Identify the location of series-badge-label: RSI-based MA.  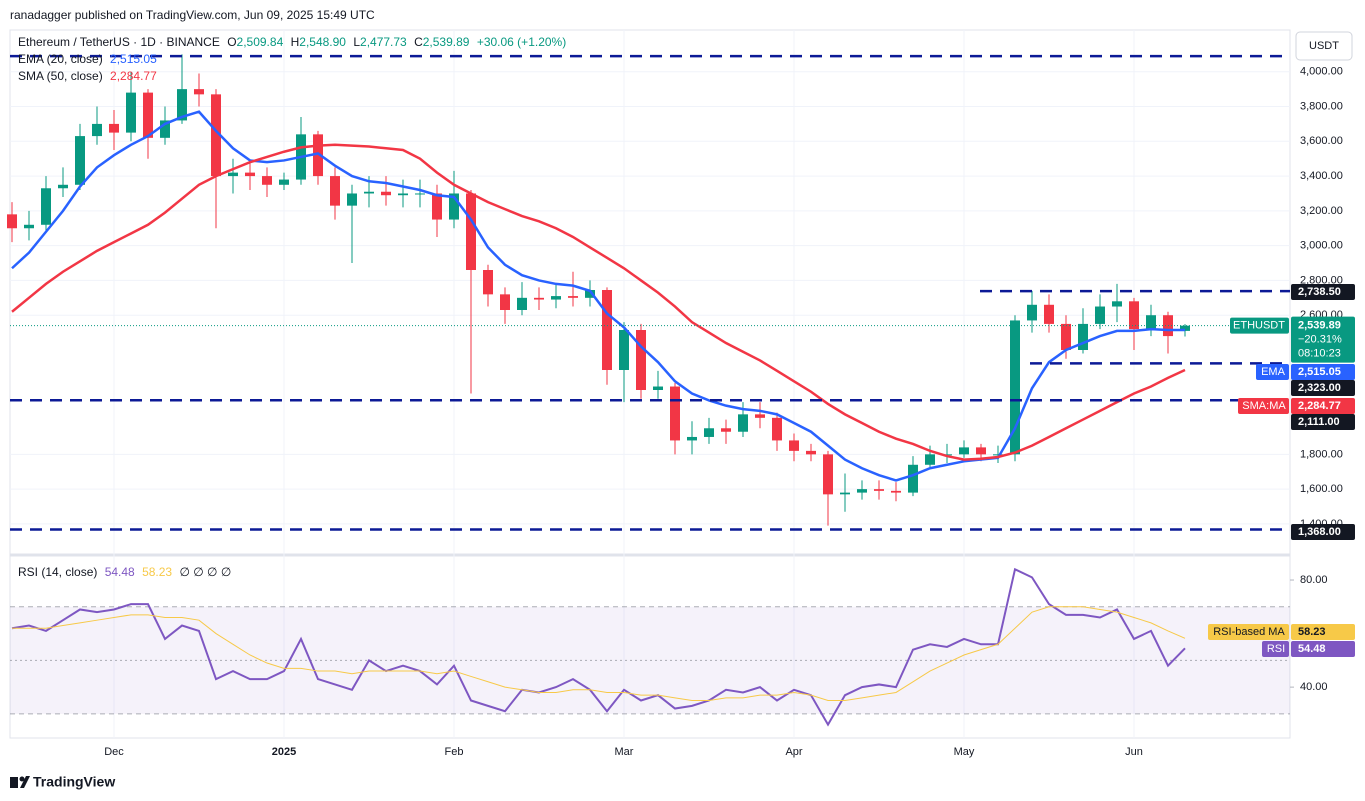
(1249, 632).